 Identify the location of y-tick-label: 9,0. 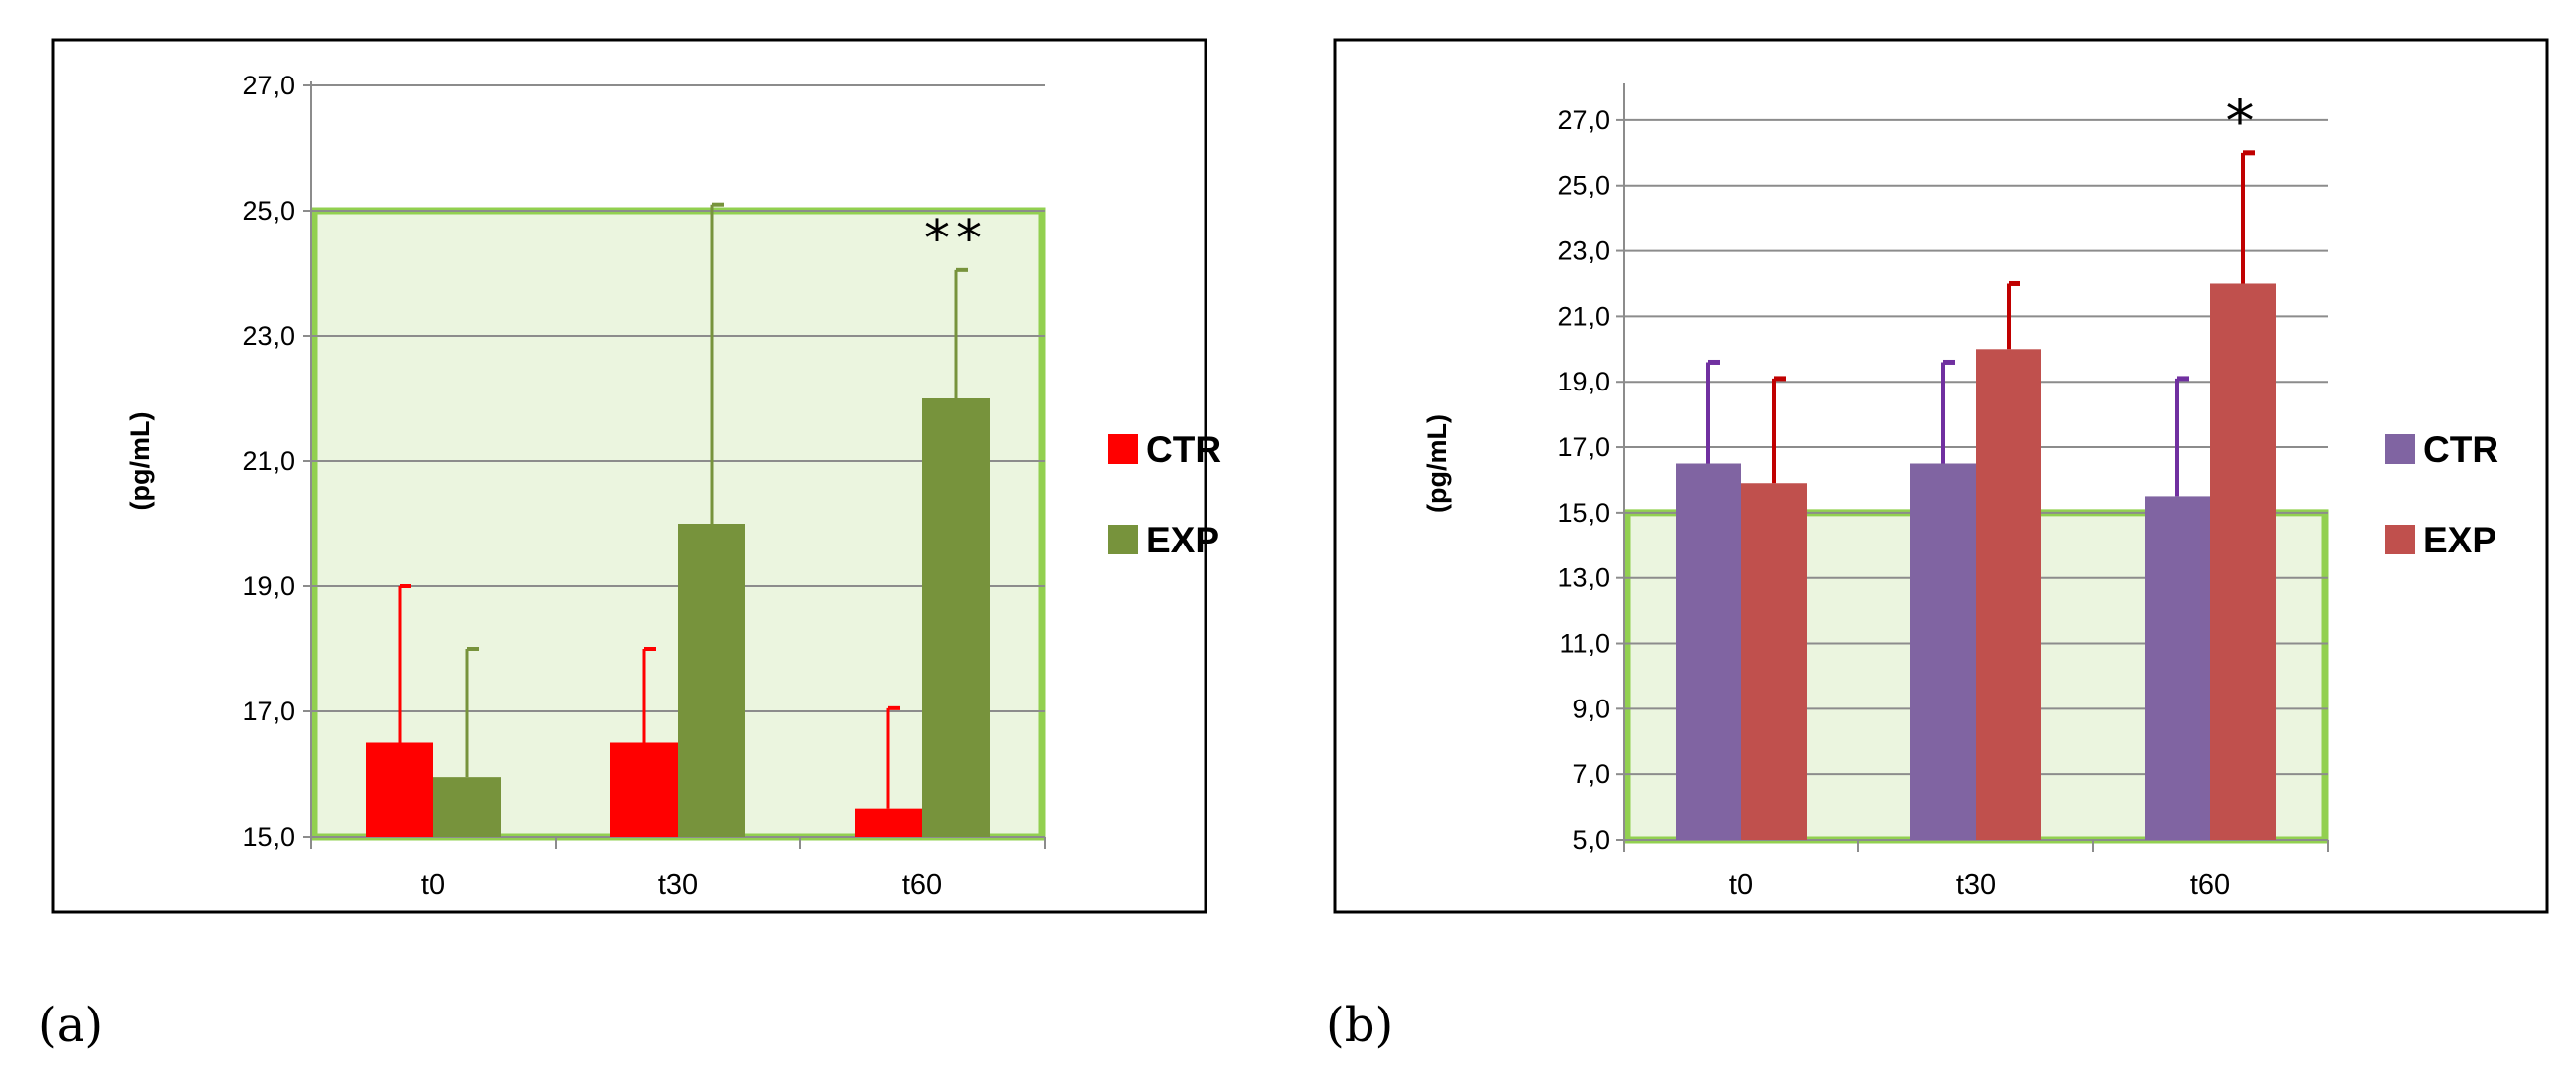
(1591, 708).